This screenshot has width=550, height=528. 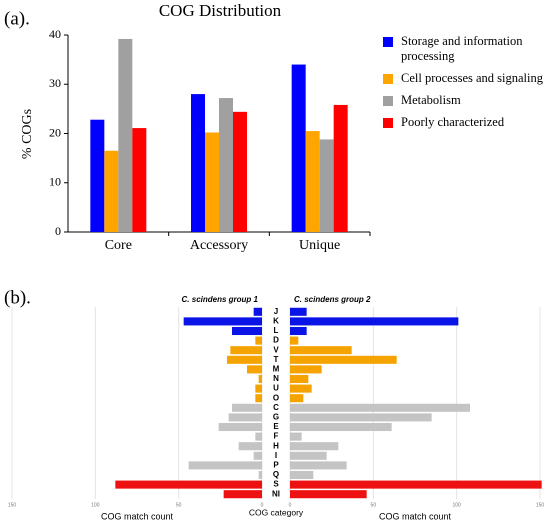 What do you see at coordinates (276, 349) in the screenshot?
I see `category-label: V` at bounding box center [276, 349].